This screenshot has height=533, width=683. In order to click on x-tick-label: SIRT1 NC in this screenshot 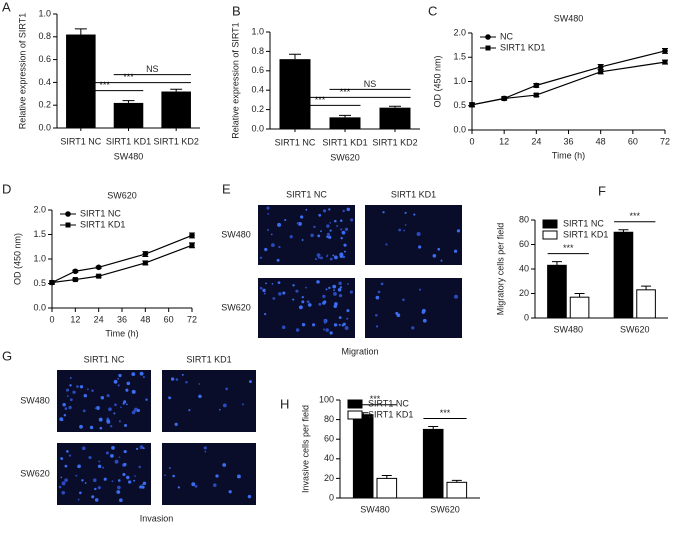, I will do `click(295, 142)`.